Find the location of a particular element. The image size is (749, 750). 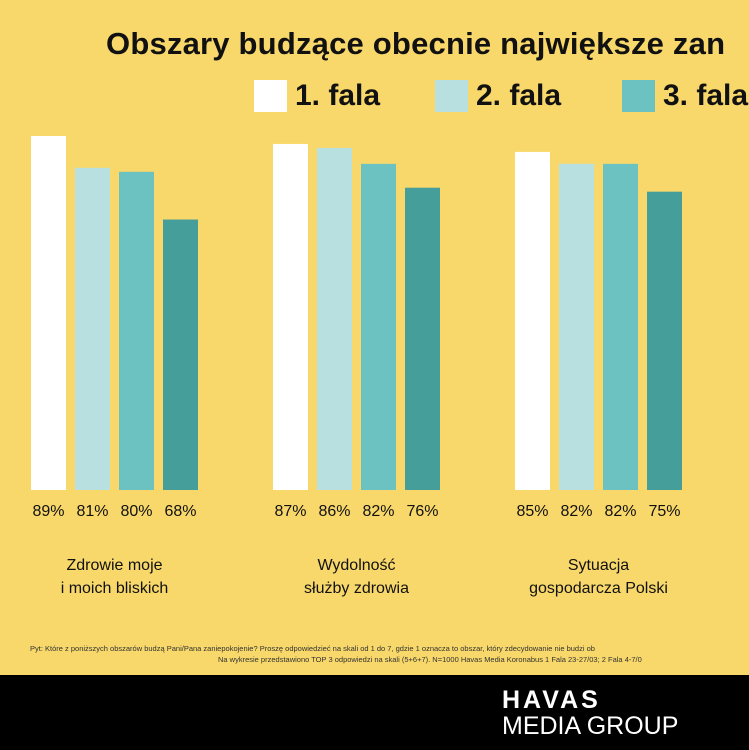

value-label-2-1: 87% is located at coordinates (290, 511).